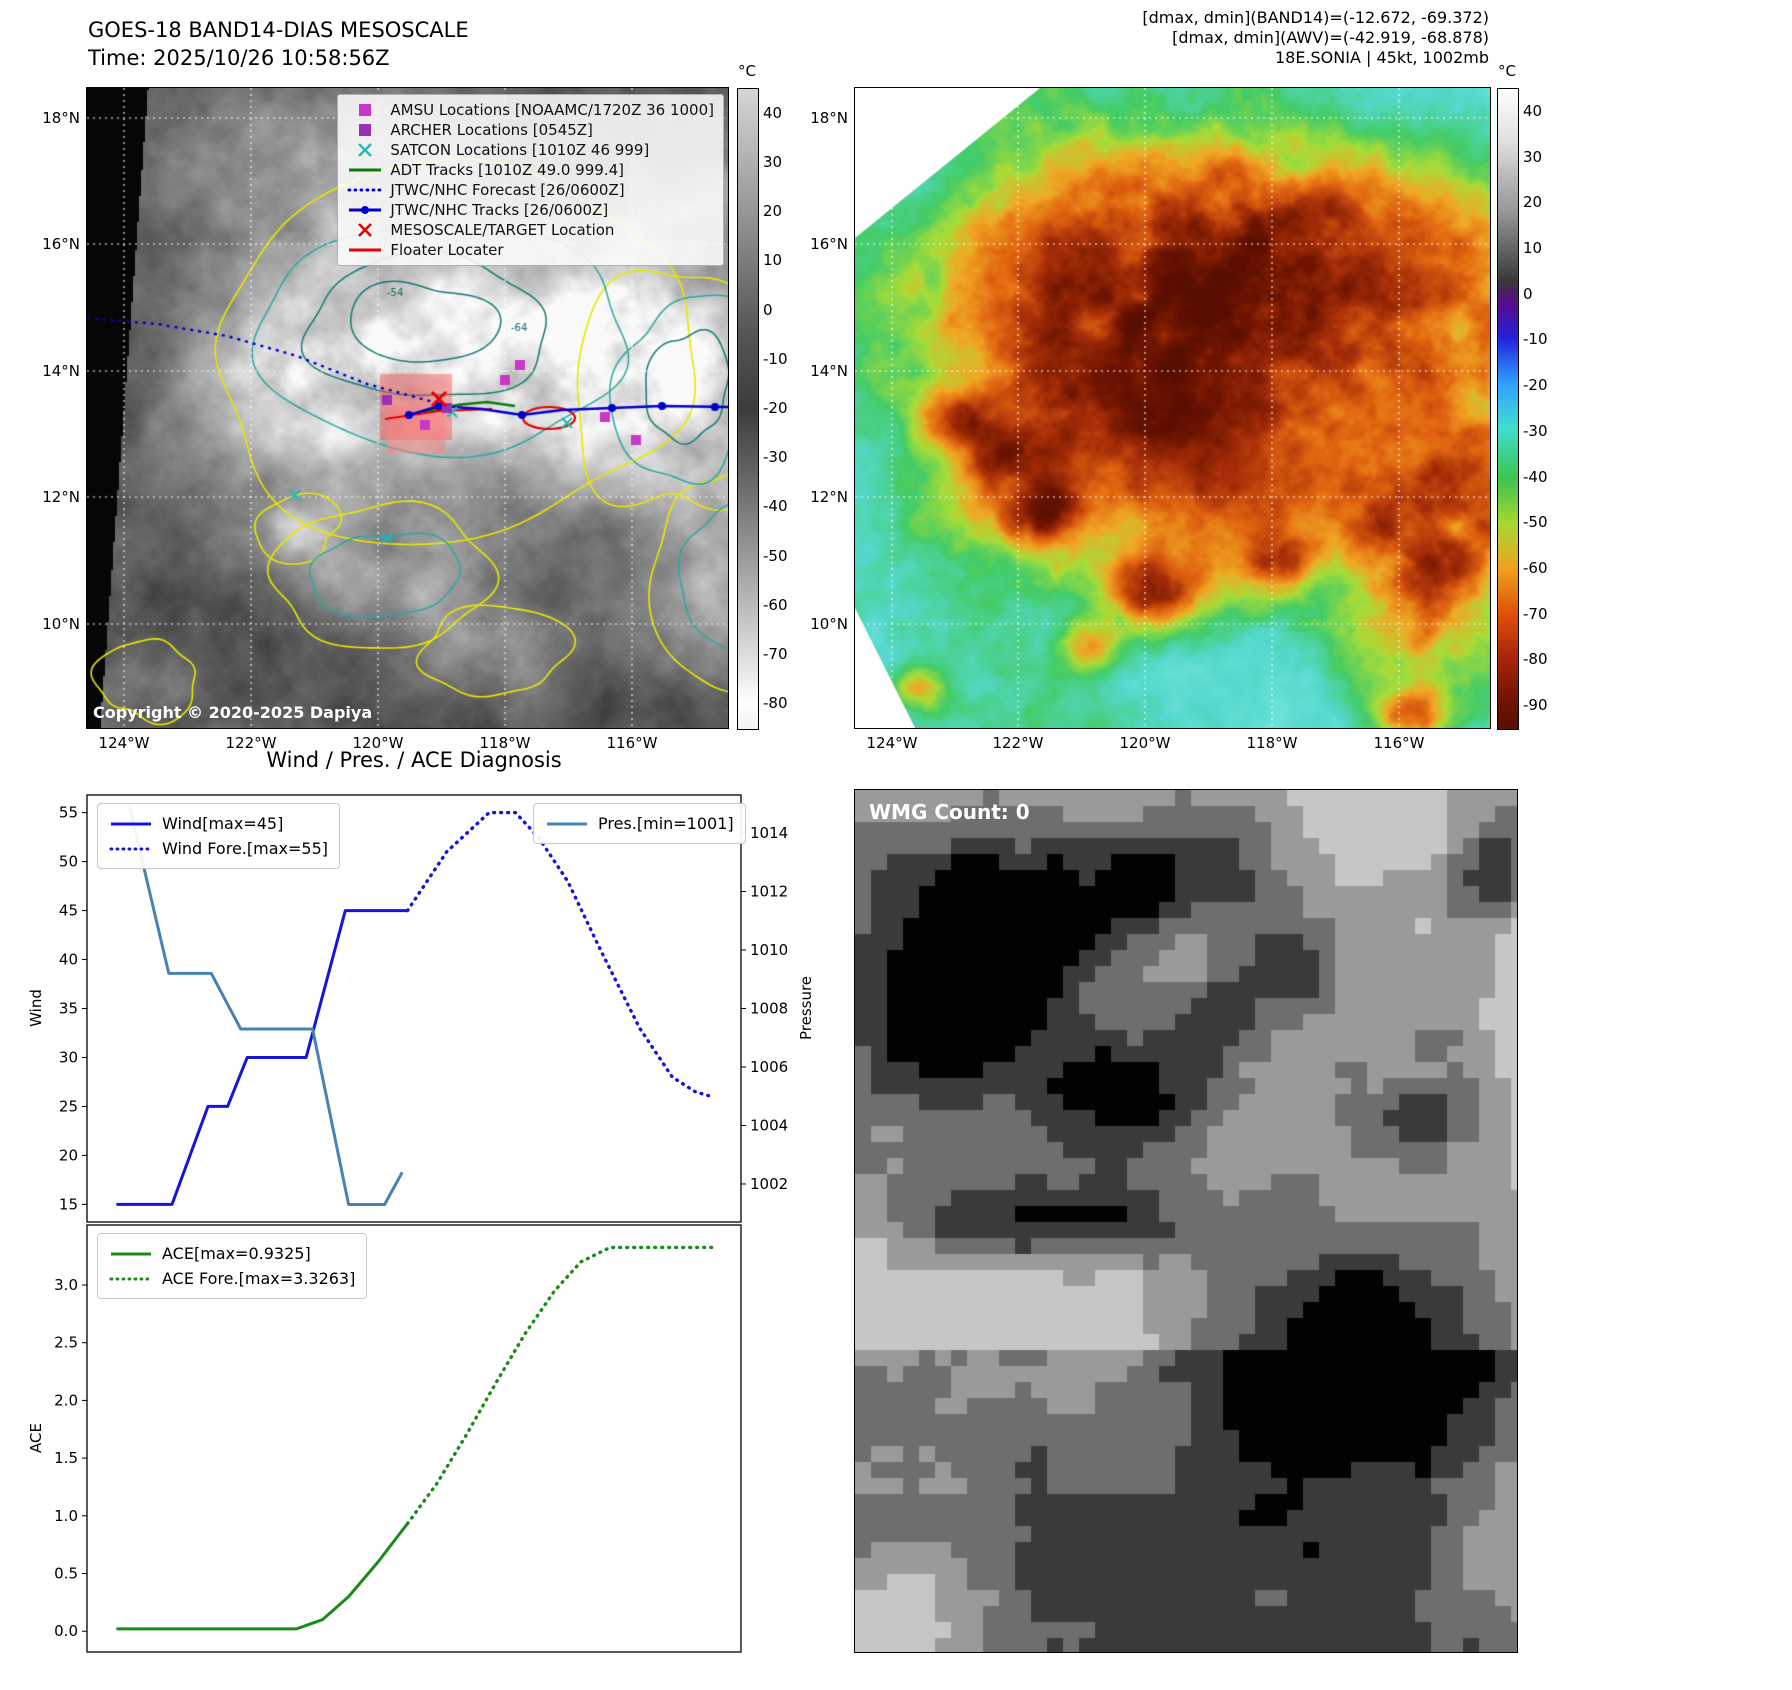 The height and width of the screenshot is (1690, 1792). I want to click on legend-label: MESOSCALE/TARGET Location, so click(502, 230).